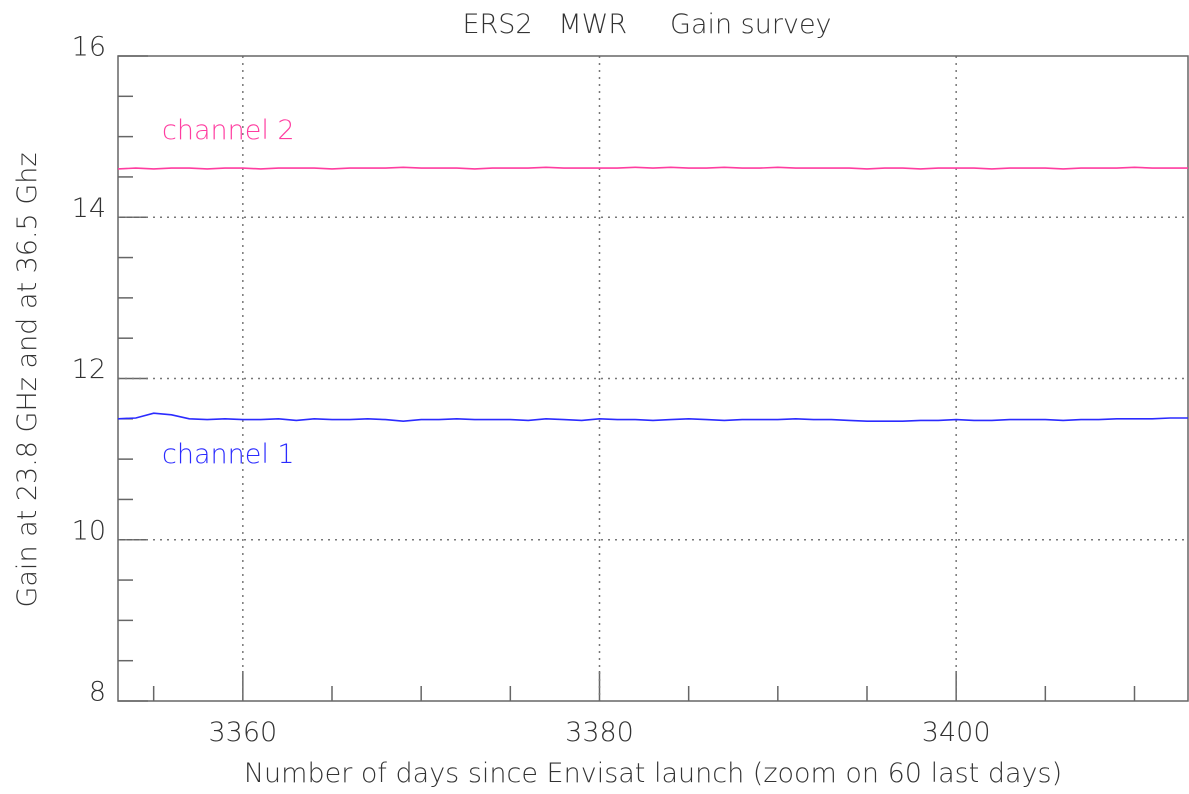  I want to click on x-tick-label: 3400, so click(956, 732).